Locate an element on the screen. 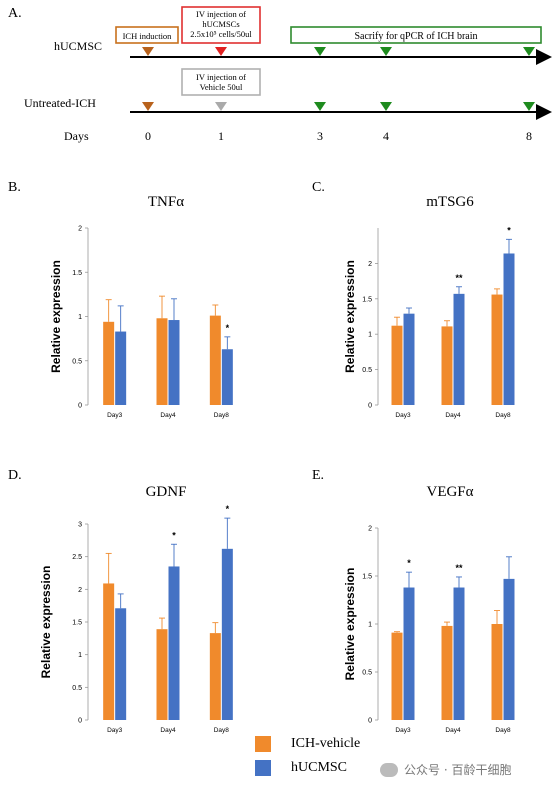 The width and height of the screenshot is (554, 796). box-ich-induction is located at coordinates (147, 35).